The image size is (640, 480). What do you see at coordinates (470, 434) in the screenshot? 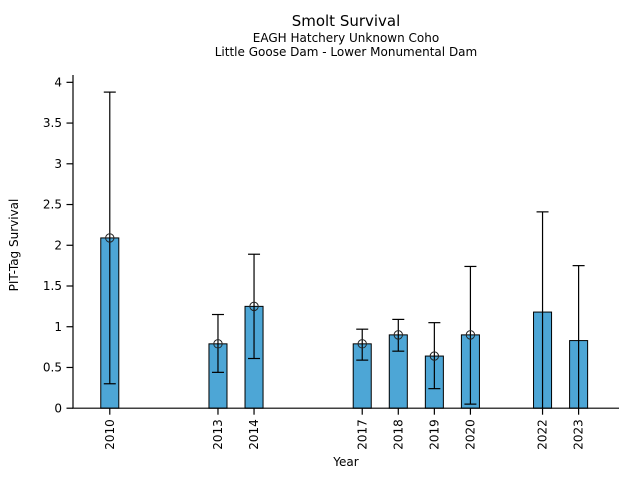
I see `x-tick-label: 2020` at bounding box center [470, 434].